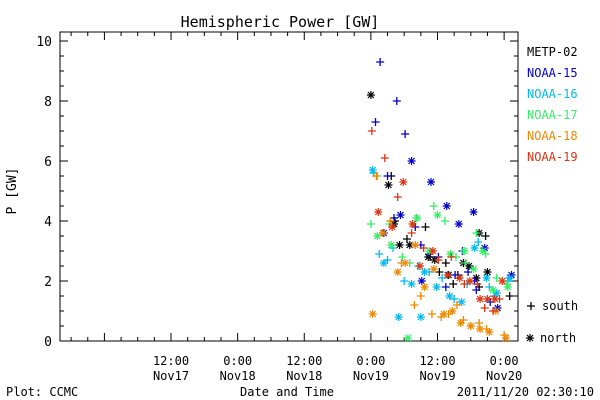 The image size is (600, 400). Describe the element at coordinates (171, 376) in the screenshot. I see `x-tick-date-label: Nov17` at that location.